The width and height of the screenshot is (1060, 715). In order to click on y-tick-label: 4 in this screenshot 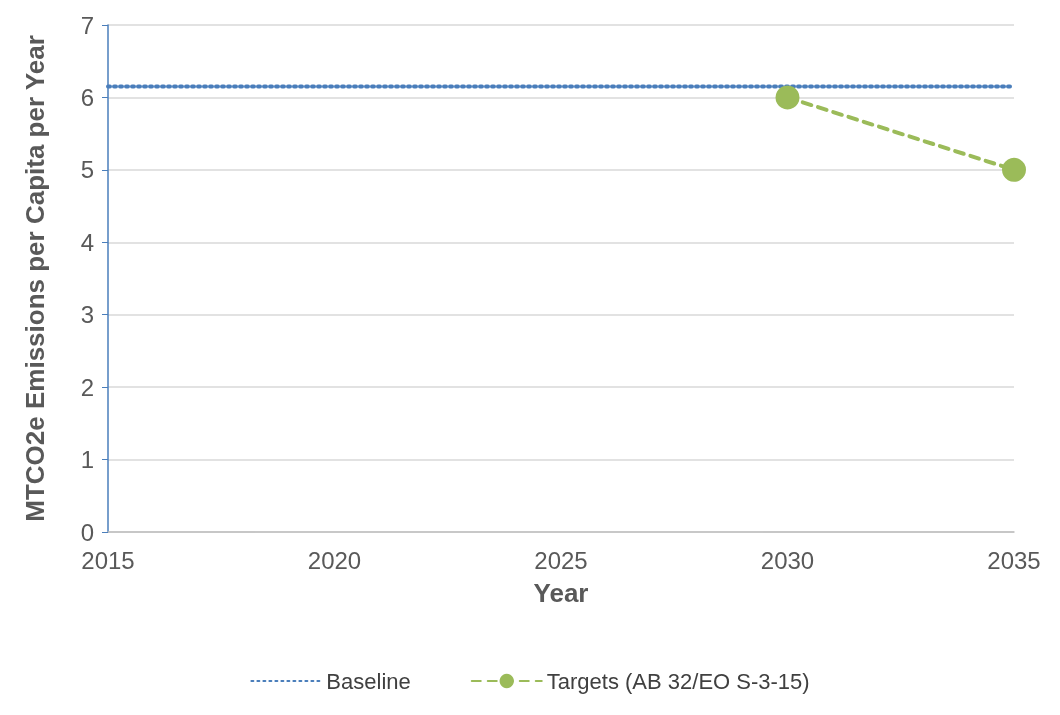, I will do `click(87, 242)`.